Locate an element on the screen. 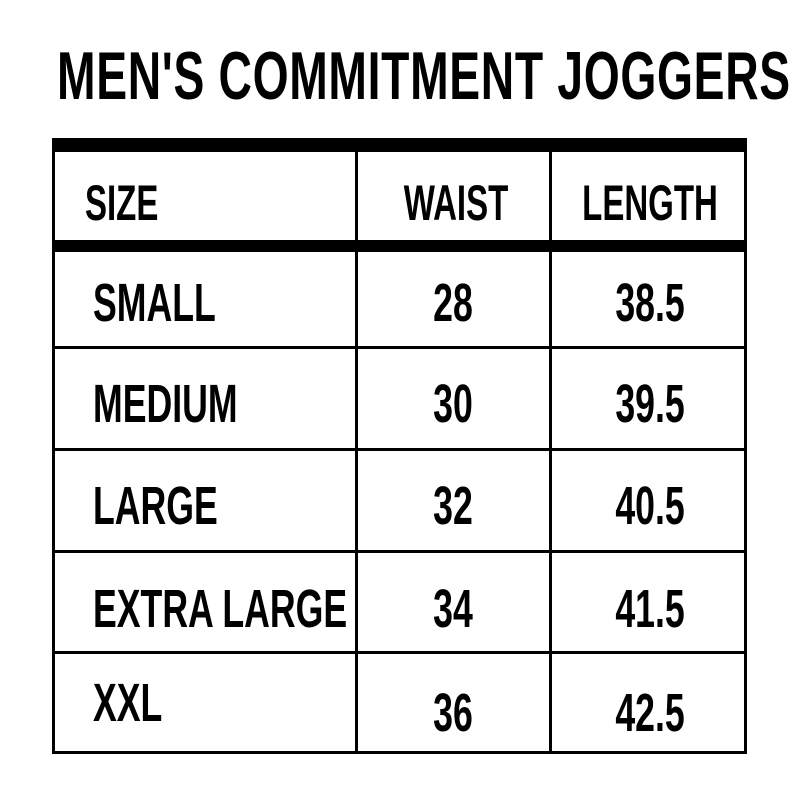  size-cell: SMALL is located at coordinates (154, 303).